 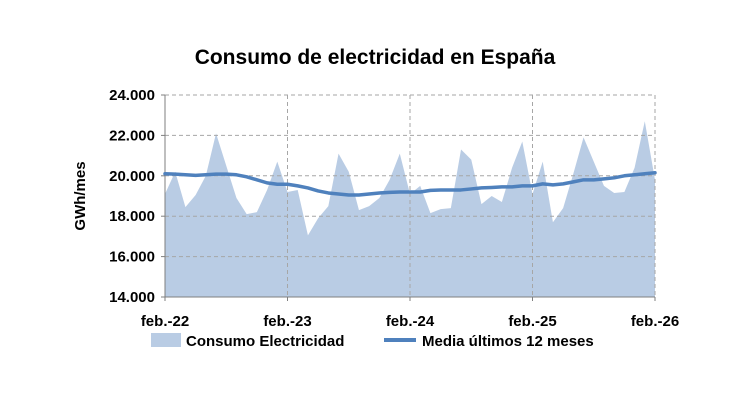 What do you see at coordinates (532, 321) in the screenshot?
I see `x-tick-label: feb.-25` at bounding box center [532, 321].